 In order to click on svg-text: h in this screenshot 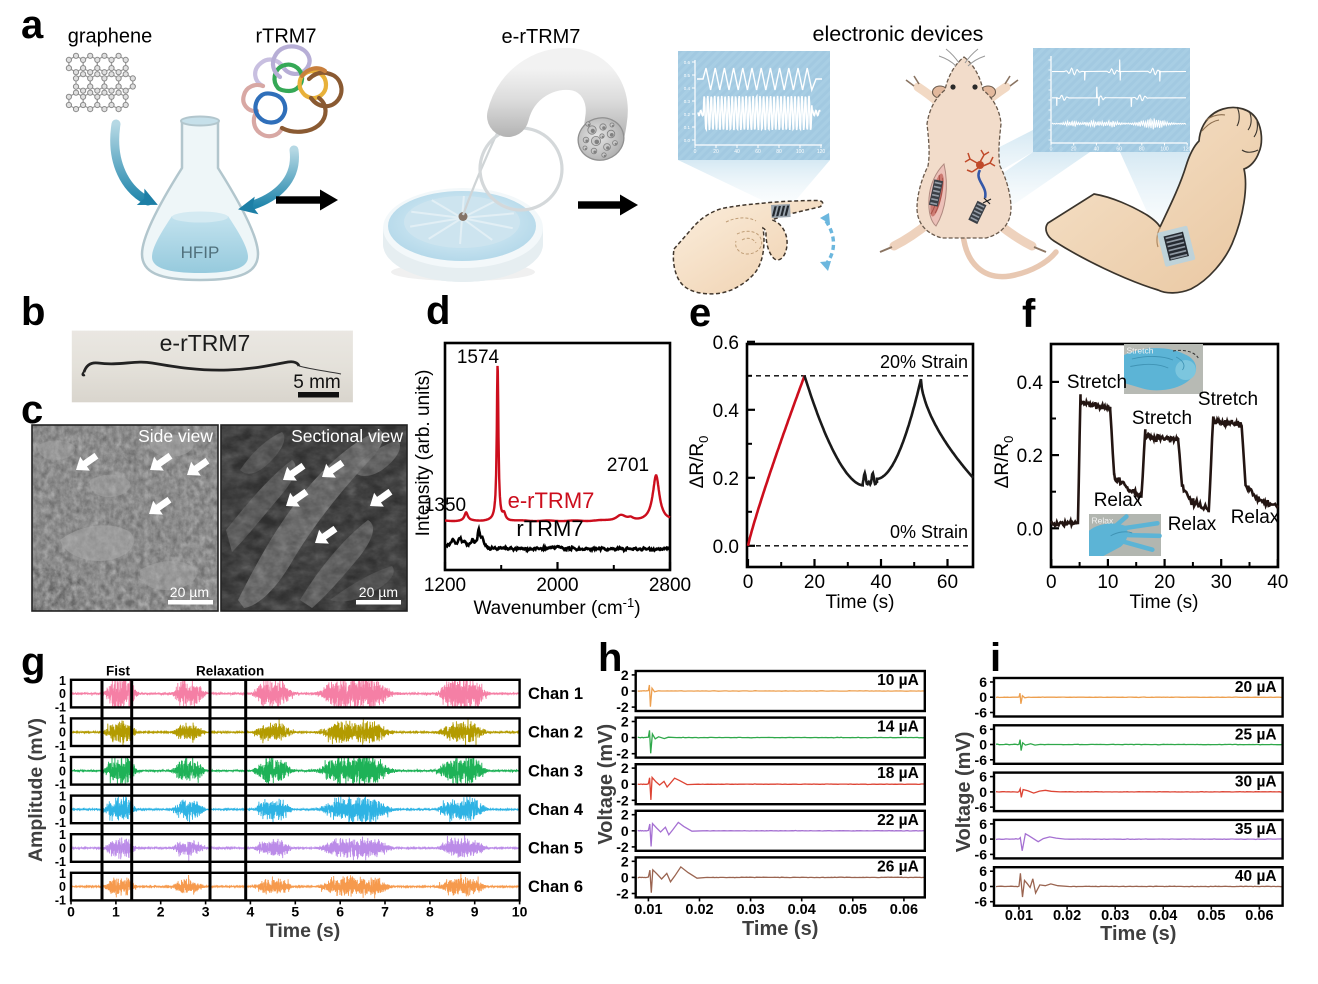, I will do `click(610, 658)`.